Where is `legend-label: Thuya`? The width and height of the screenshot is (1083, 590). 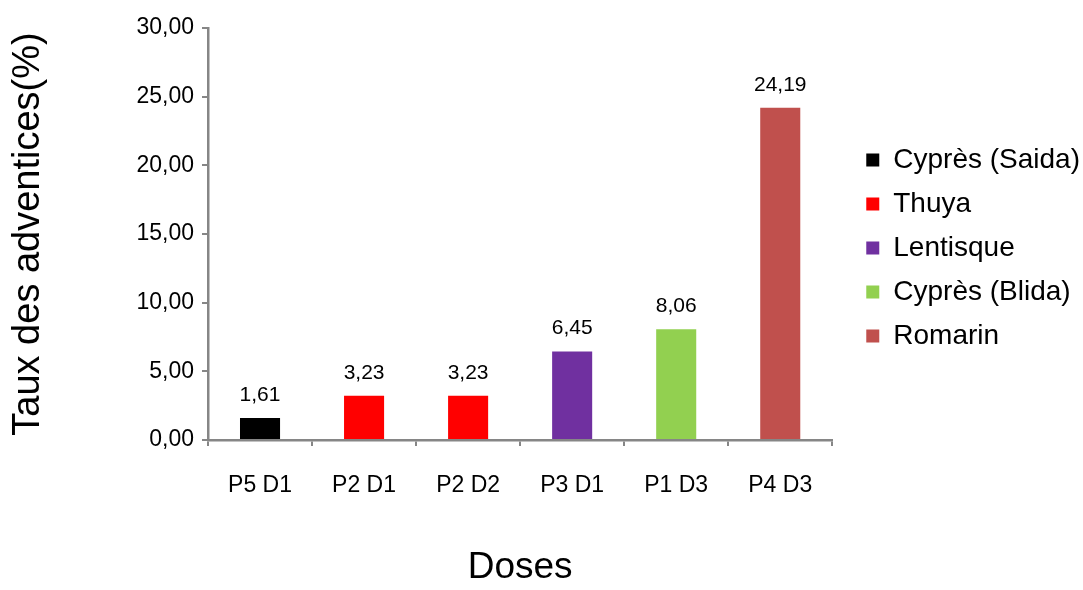 legend-label: Thuya is located at coordinates (932, 202).